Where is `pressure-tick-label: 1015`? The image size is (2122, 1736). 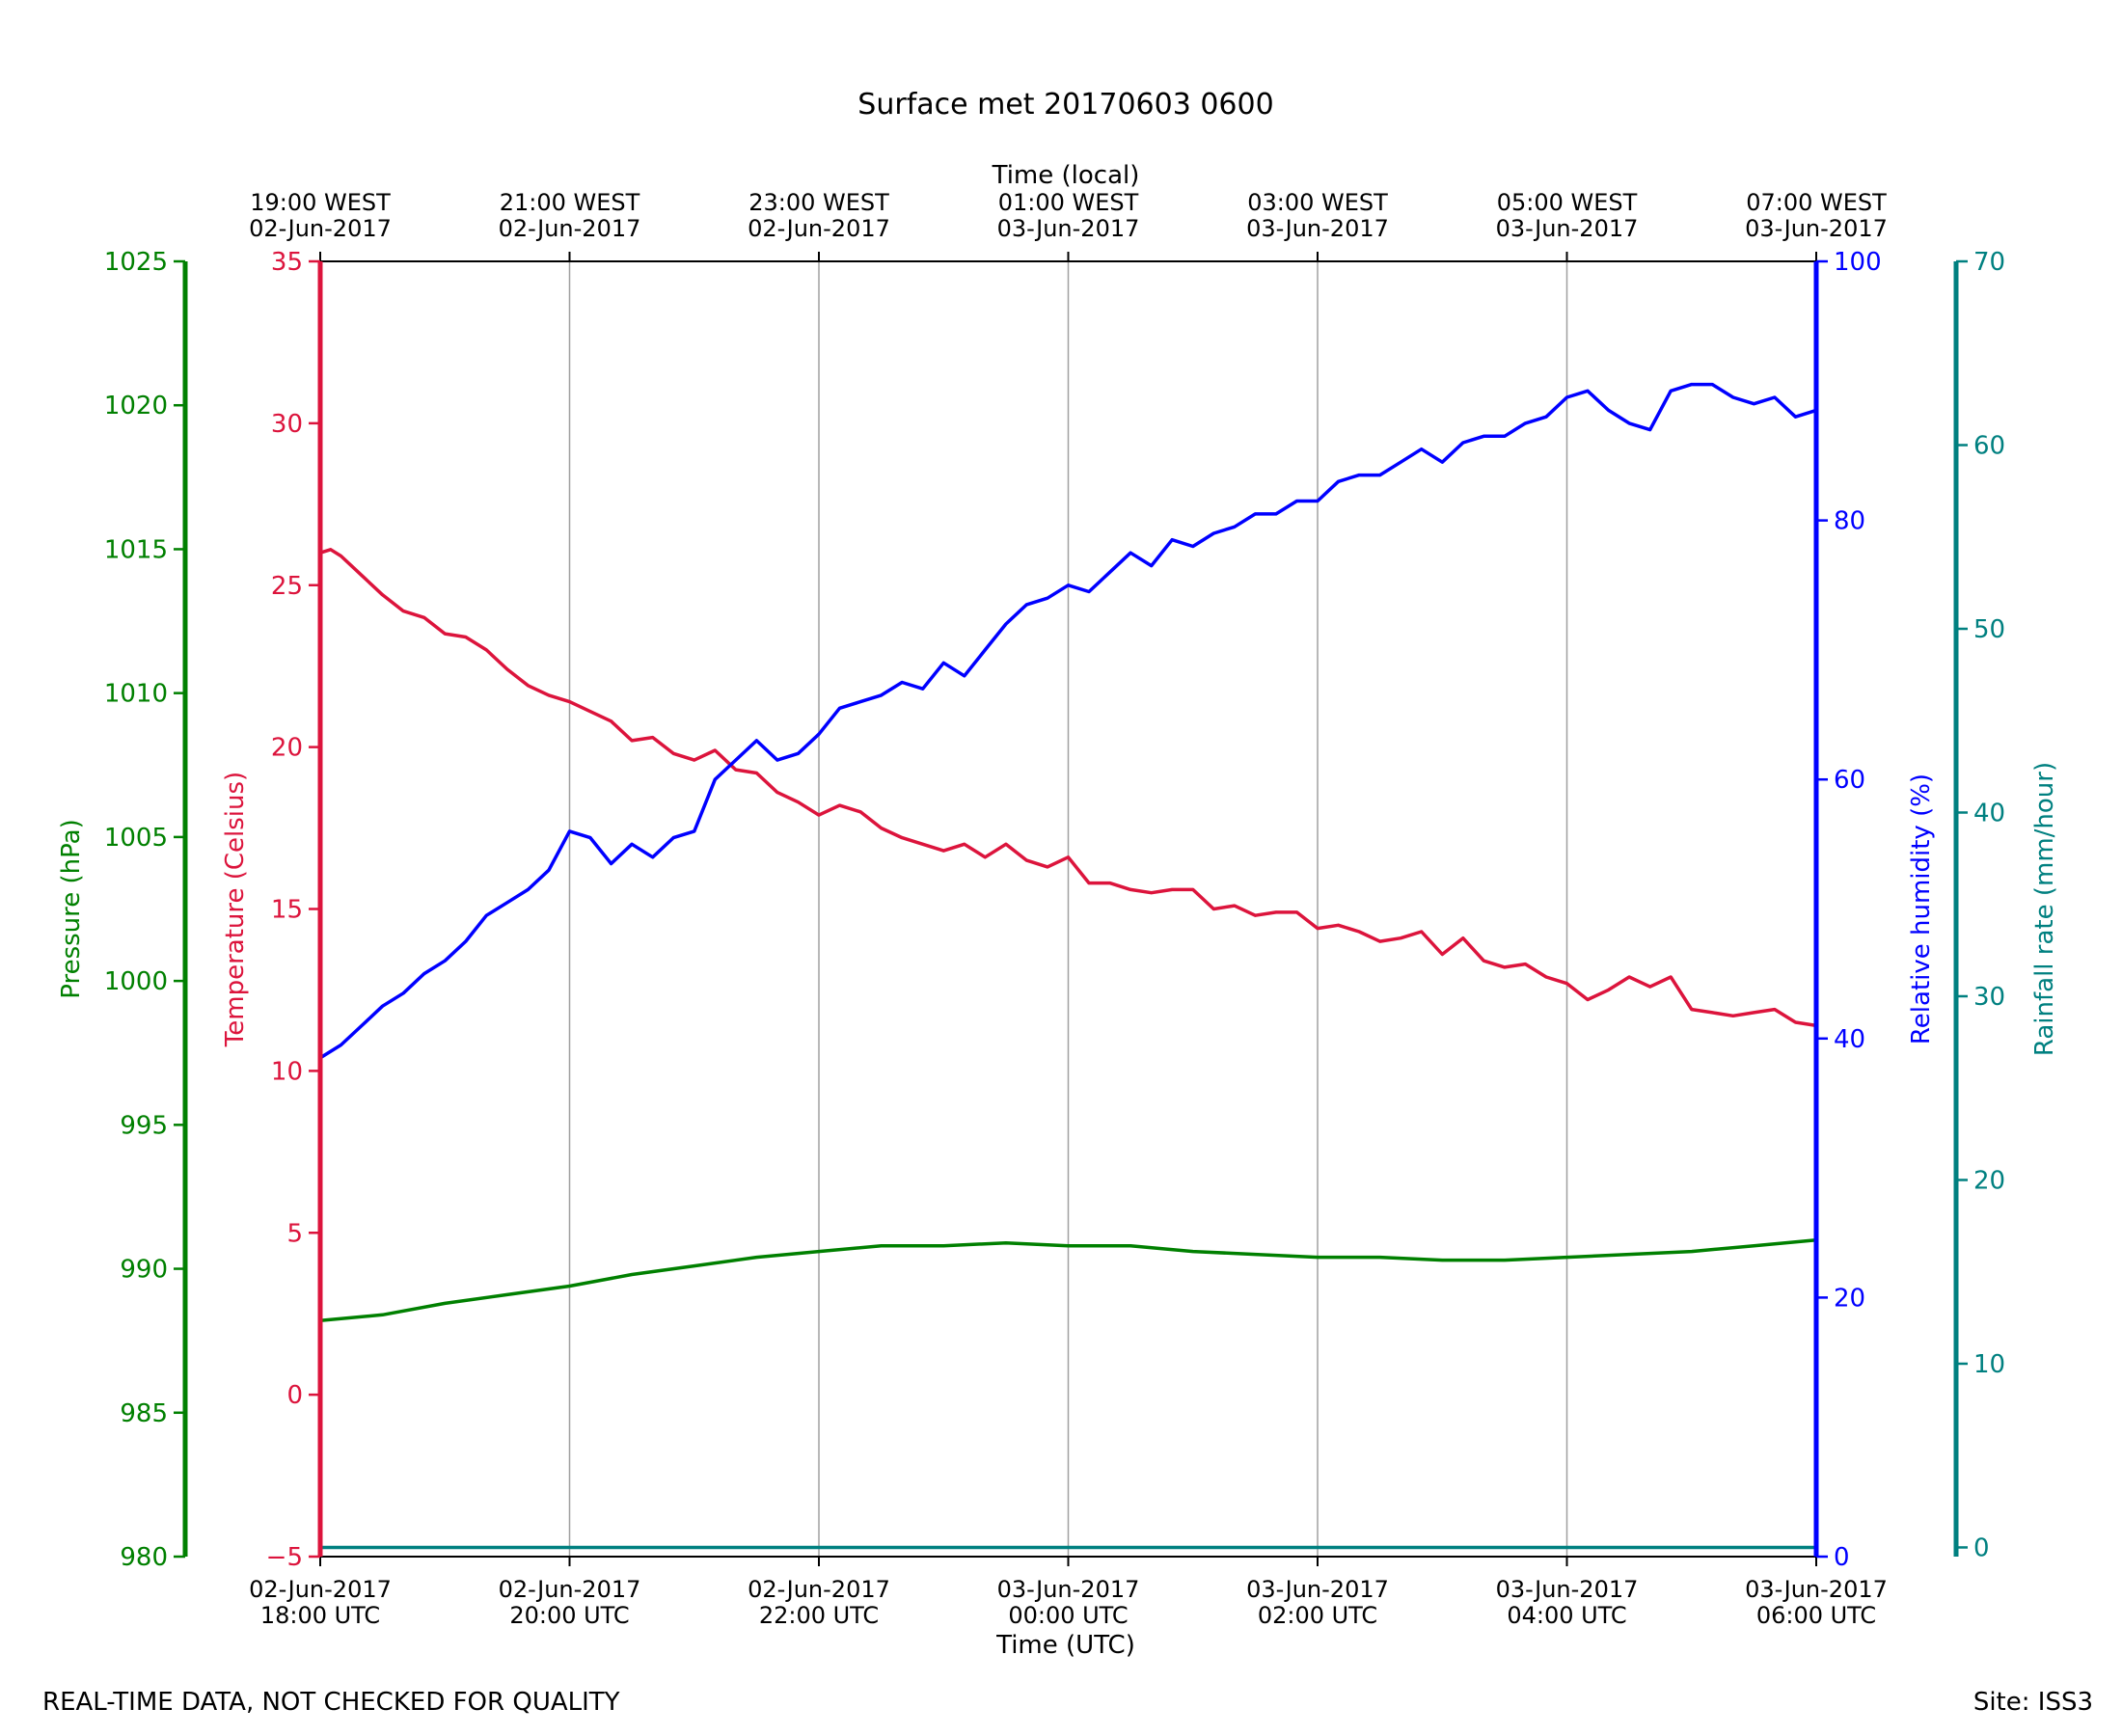
pressure-tick-label: 1015 is located at coordinates (136, 549).